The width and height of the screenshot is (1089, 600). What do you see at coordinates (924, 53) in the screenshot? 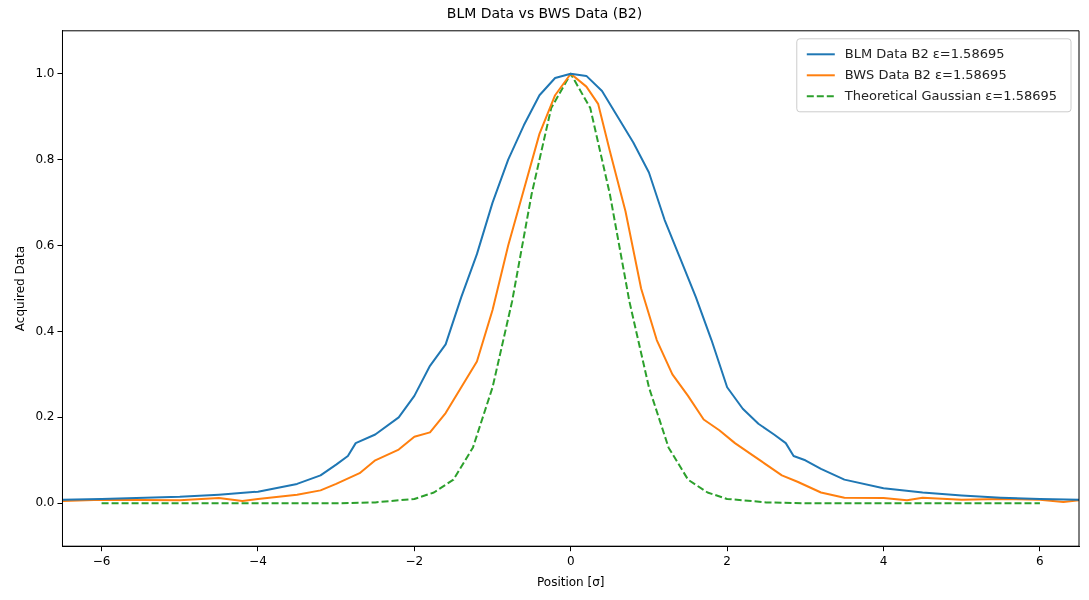
I see `legend-label: BLM Data B2 ε=1.58695` at bounding box center [924, 53].